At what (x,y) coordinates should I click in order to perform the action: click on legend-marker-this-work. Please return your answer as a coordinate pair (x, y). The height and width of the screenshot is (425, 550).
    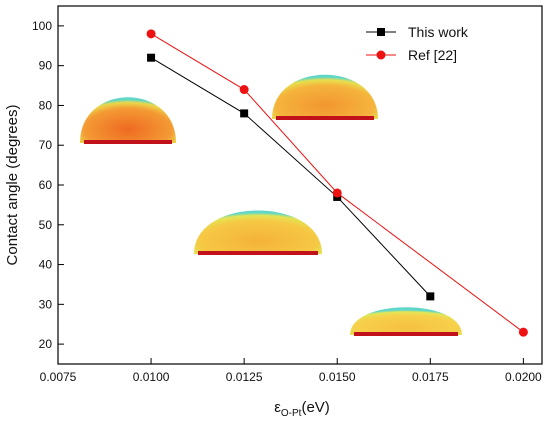
    Looking at the image, I should click on (381, 32).